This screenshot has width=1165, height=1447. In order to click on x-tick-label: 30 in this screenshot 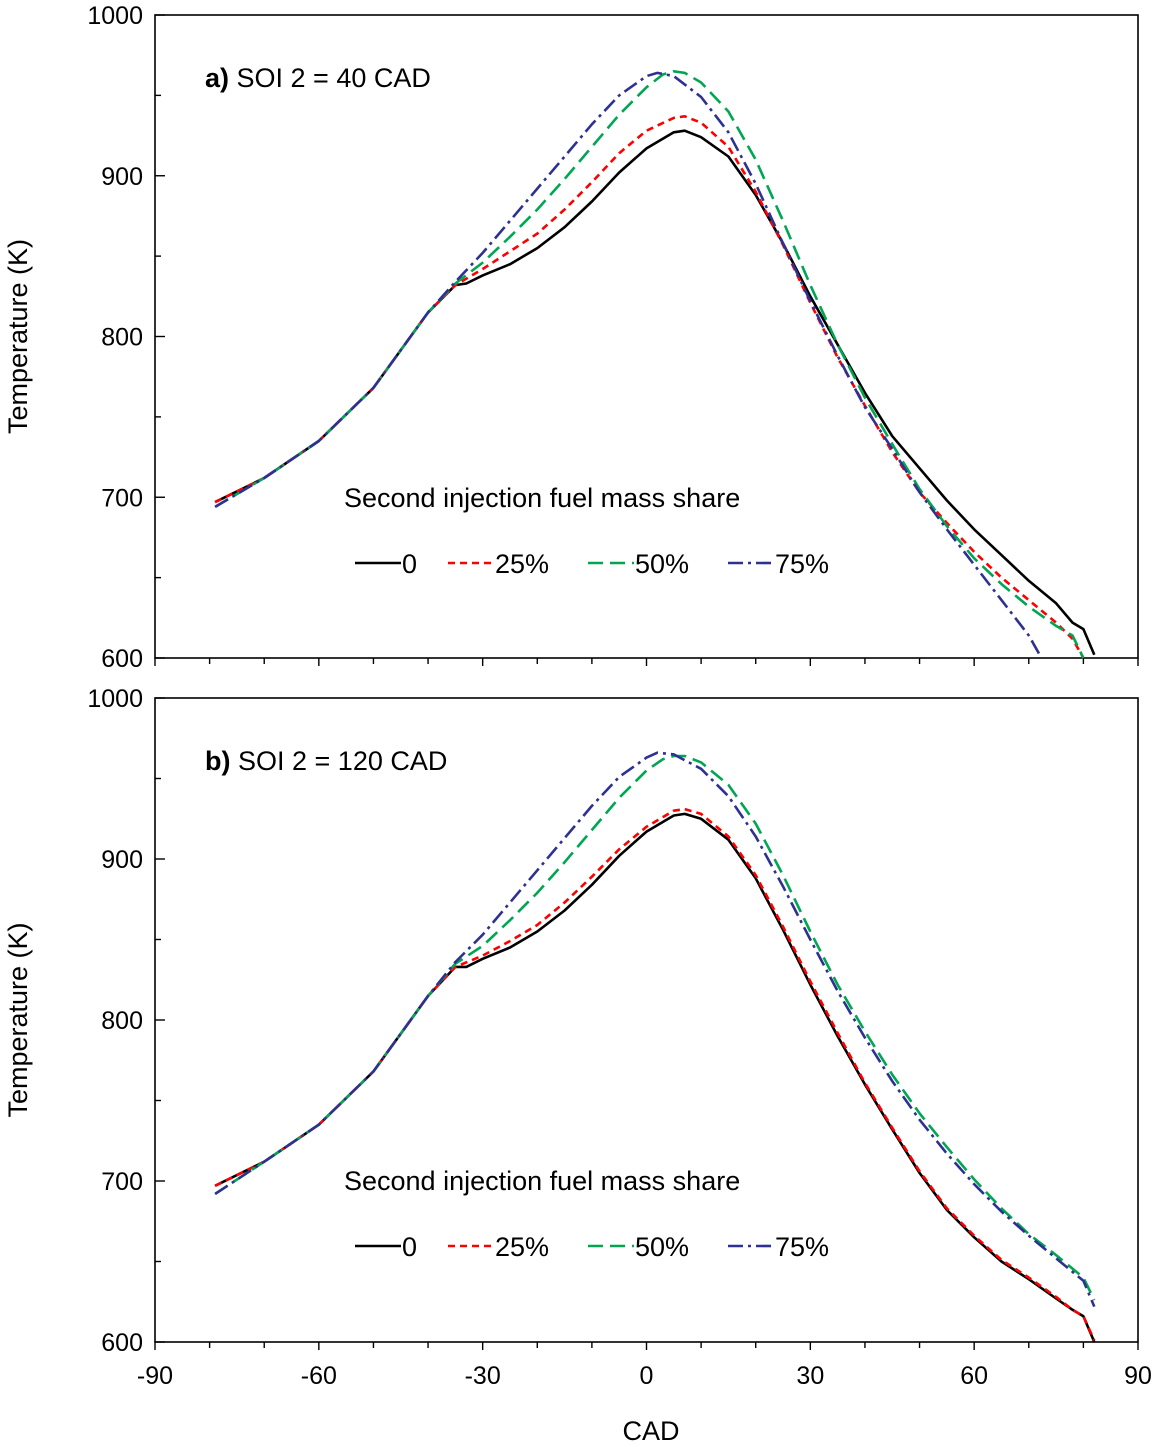, I will do `click(810, 1376)`.